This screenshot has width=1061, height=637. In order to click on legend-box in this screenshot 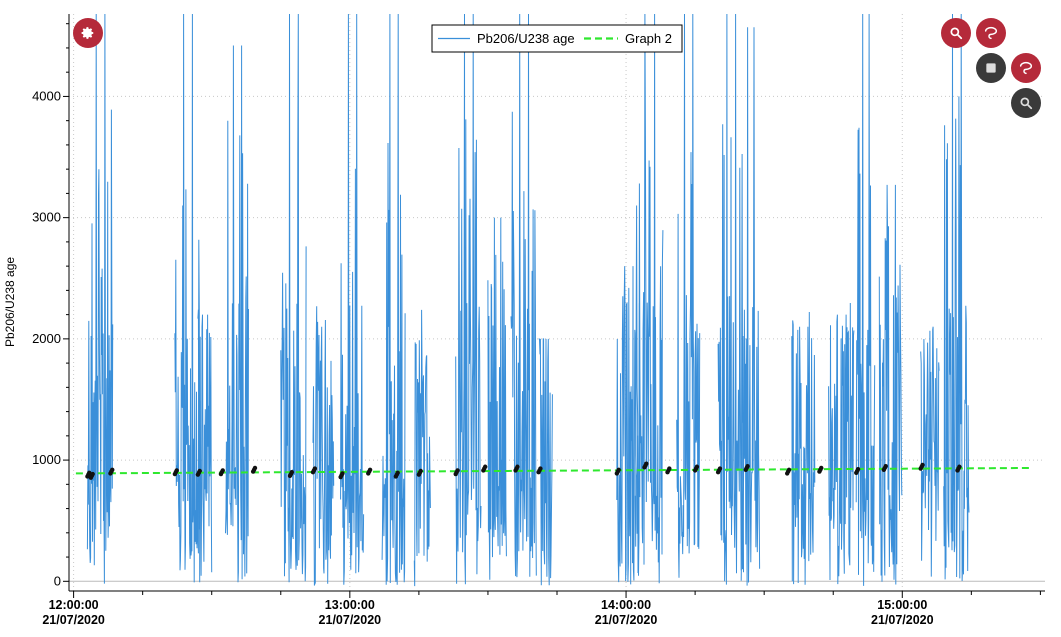, I will do `click(557, 38)`.